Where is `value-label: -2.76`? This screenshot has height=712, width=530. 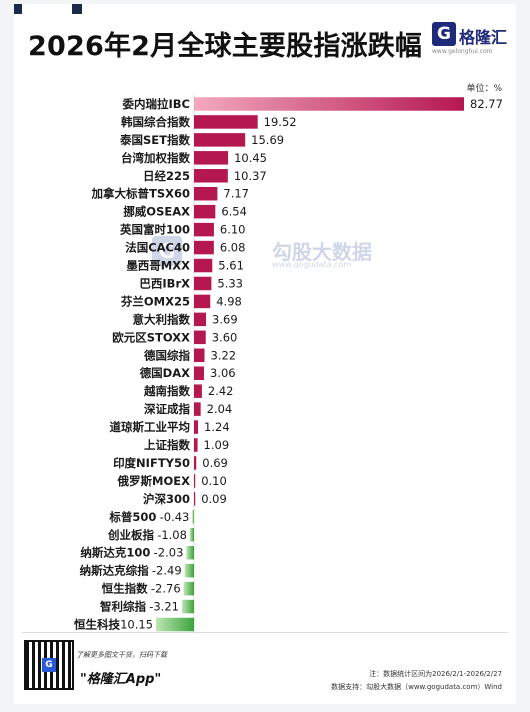 value-label: -2.76 is located at coordinates (166, 589).